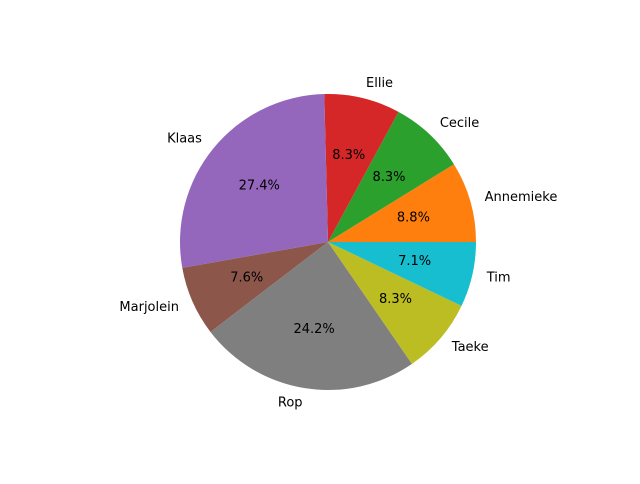 The image size is (640, 484). I want to click on pie-category-label: Rop, so click(290, 402).